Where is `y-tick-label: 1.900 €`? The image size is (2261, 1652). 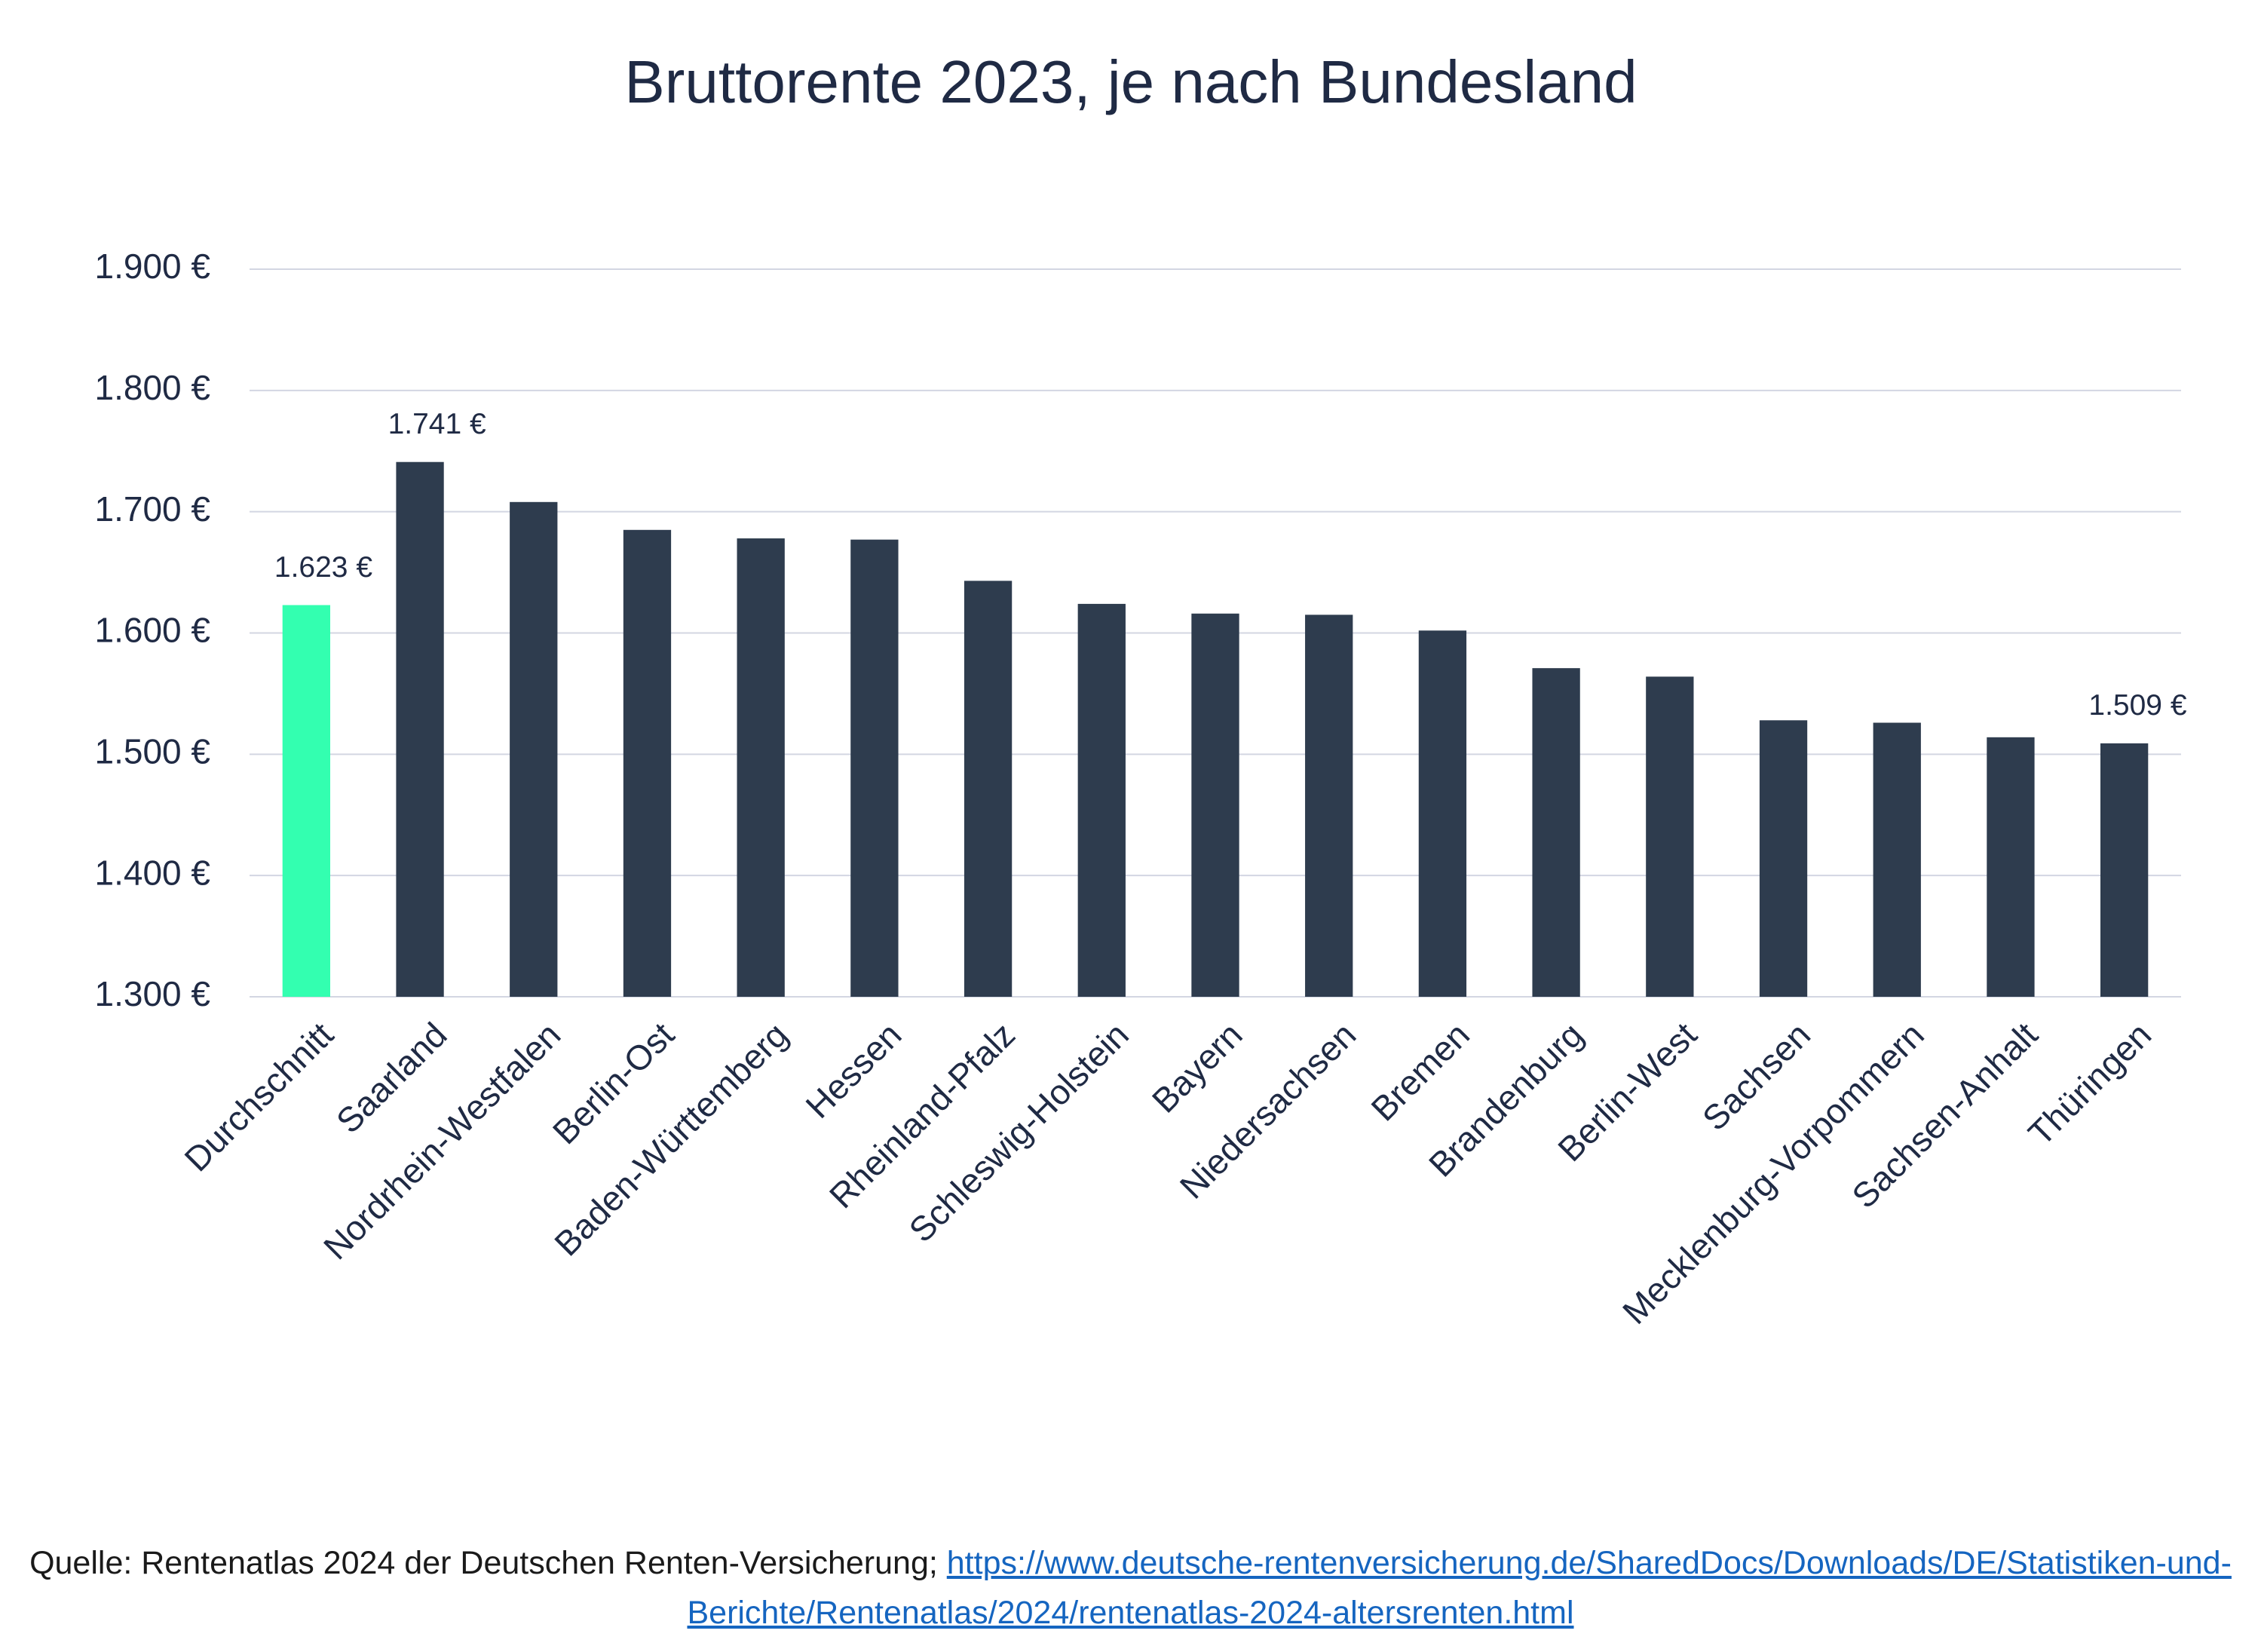 y-tick-label: 1.900 € is located at coordinates (152, 266).